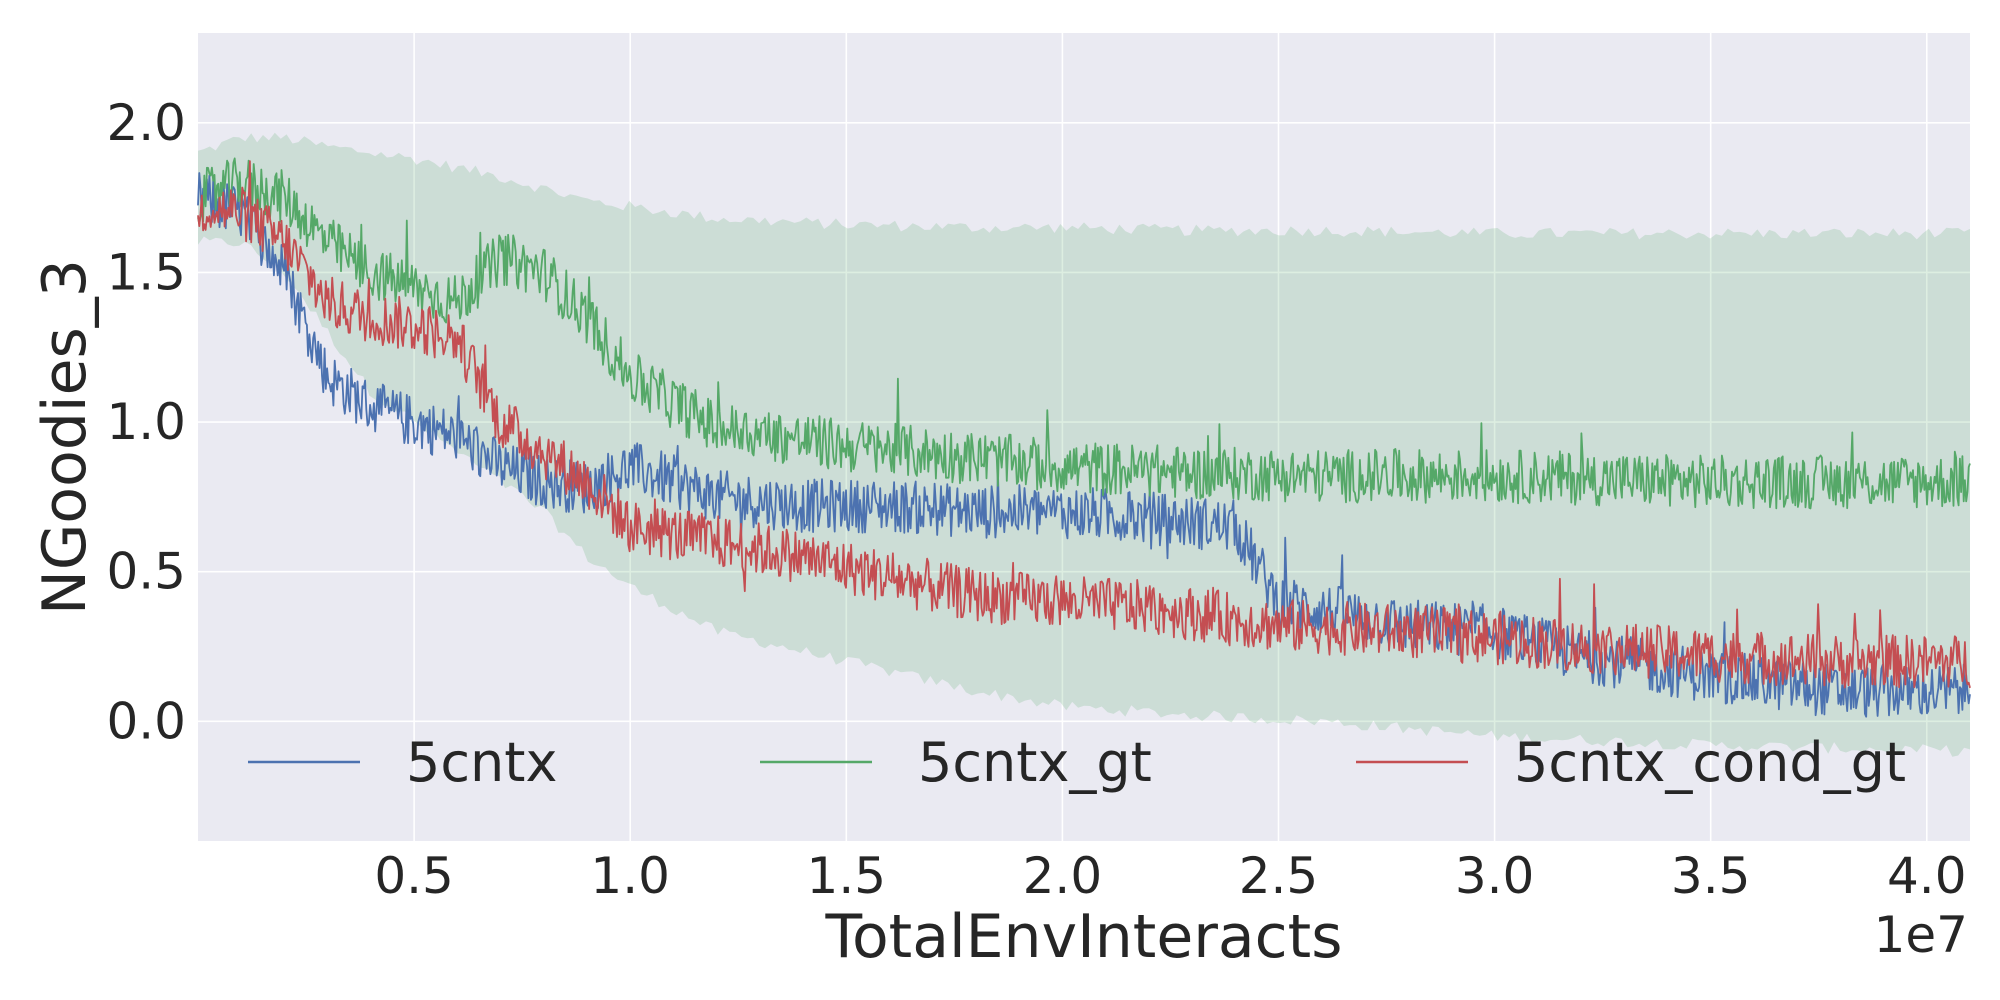  What do you see at coordinates (1084, 937) in the screenshot?
I see `x-axis-label: TotalEnvInteracts` at bounding box center [1084, 937].